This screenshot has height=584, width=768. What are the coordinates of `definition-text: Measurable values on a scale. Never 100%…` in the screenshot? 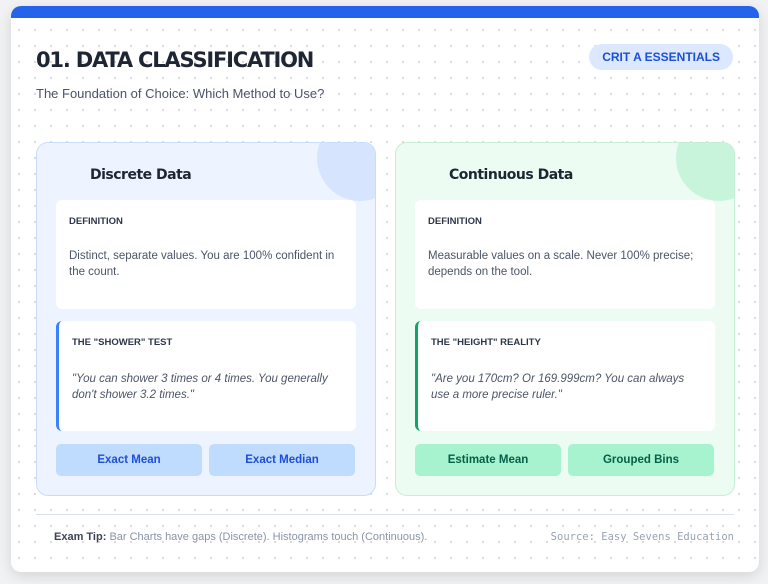 It's located at (561, 264).